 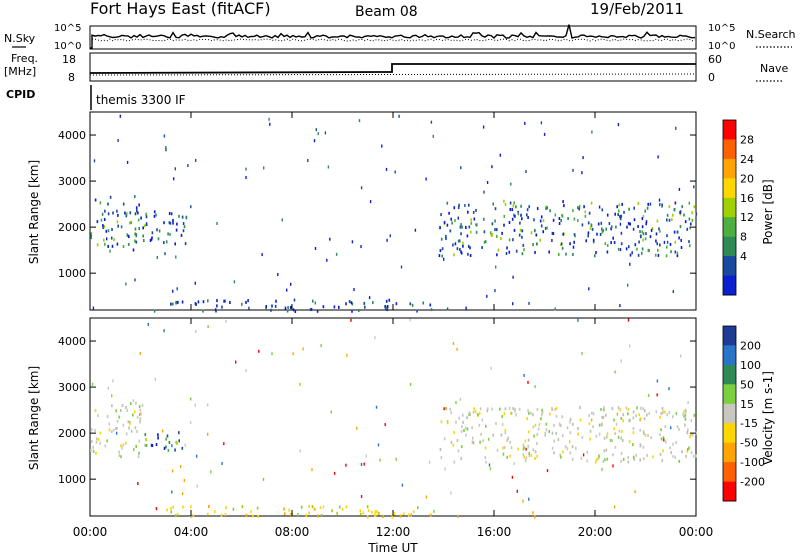 I want to click on nsearch-label: N.Search, so click(x=771, y=34).